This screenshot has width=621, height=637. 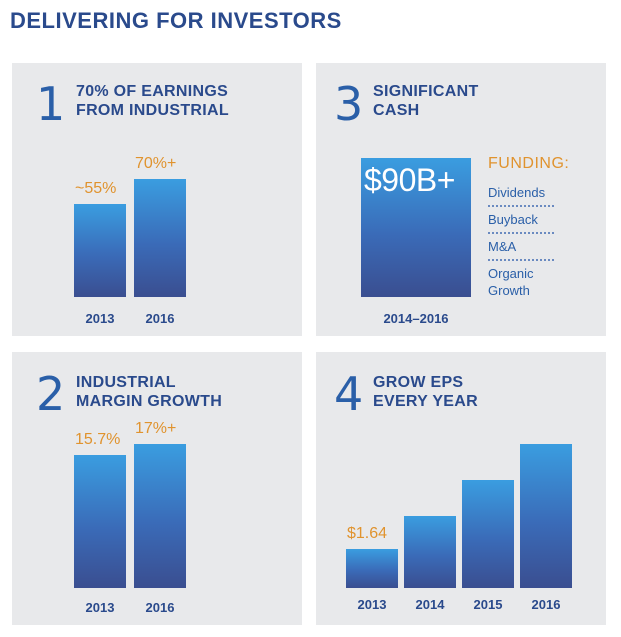 What do you see at coordinates (426, 101) in the screenshot?
I see `panel-heading: SIGNIFICANT CASH` at bounding box center [426, 101].